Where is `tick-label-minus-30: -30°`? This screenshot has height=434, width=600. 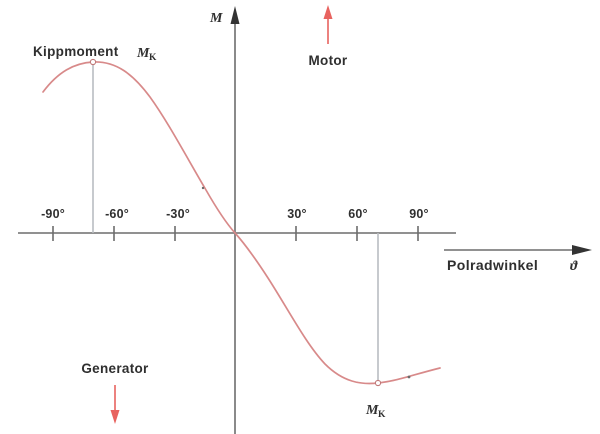
tick-label-minus-30: -30° is located at coordinates (178, 214).